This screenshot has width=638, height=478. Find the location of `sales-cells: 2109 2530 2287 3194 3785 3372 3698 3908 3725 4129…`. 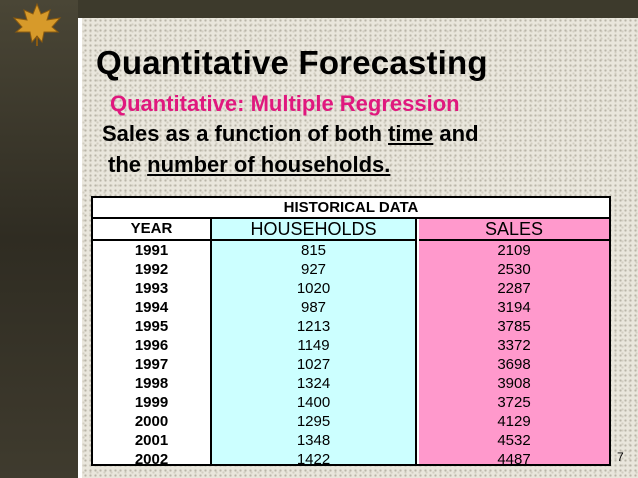

sales-cells: 2109 2530 2287 3194 3785 3372 3698 3908 3725 4129… is located at coordinates (514, 355).